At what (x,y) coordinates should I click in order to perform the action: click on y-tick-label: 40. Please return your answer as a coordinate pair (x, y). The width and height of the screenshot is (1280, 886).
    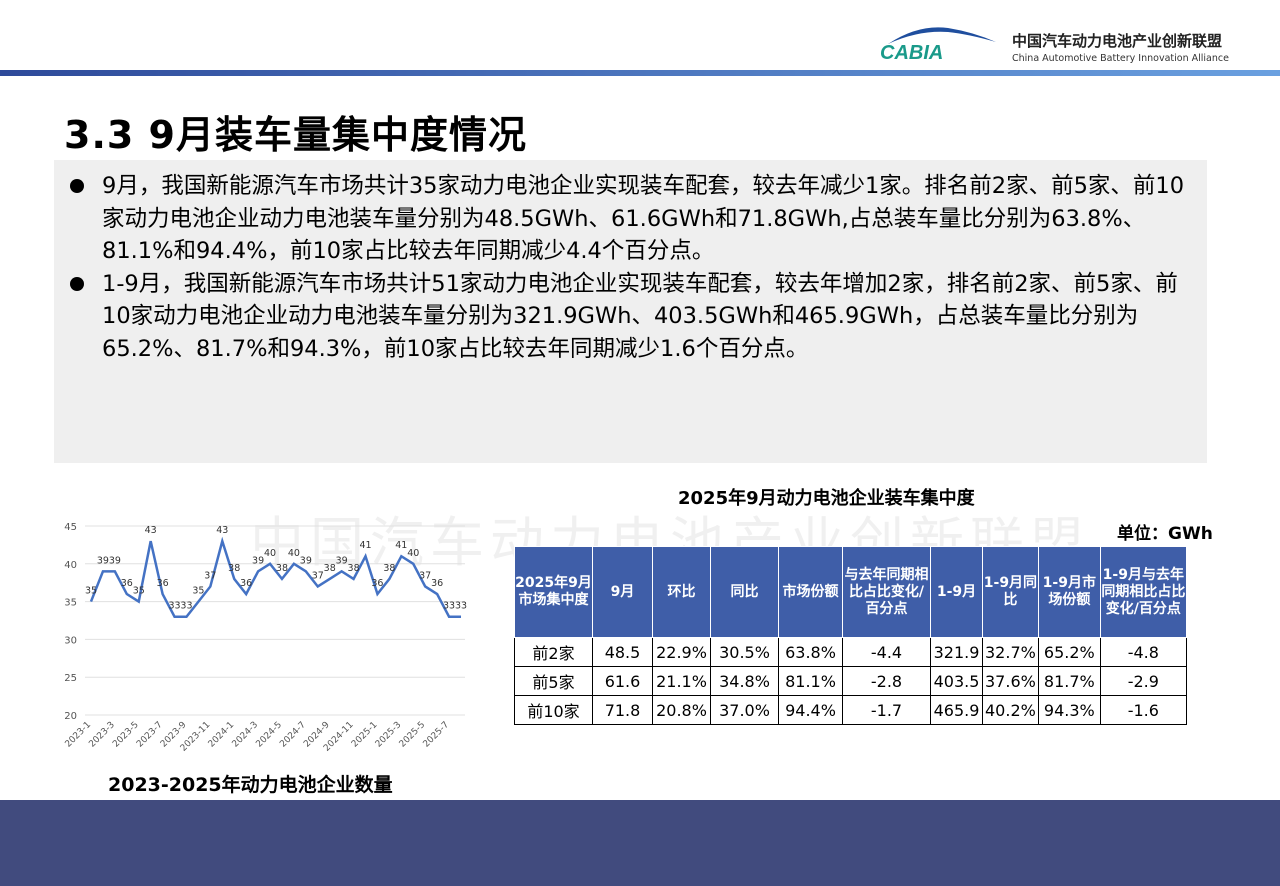
    Looking at the image, I should click on (70, 565).